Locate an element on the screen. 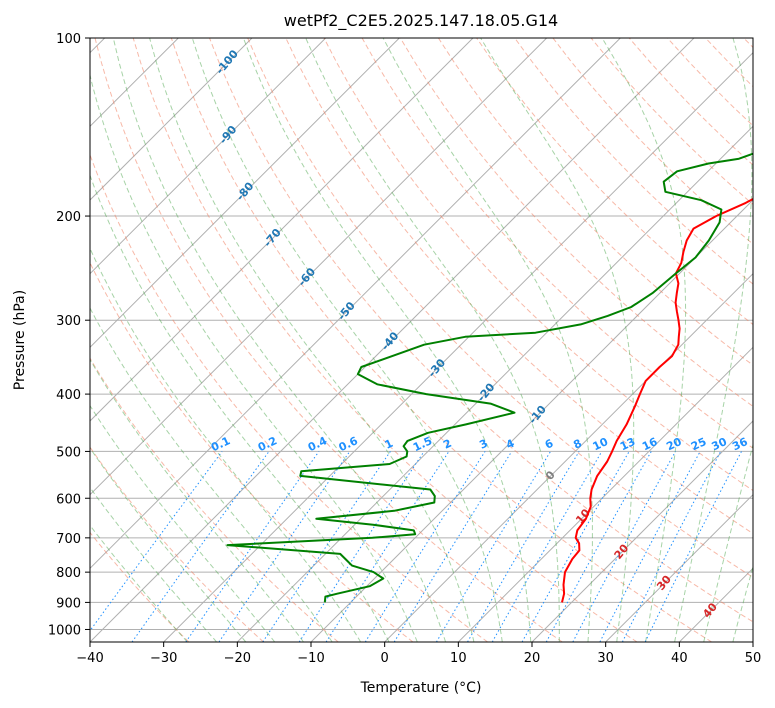 The width and height of the screenshot is (775, 708). y-tick-label: 500 is located at coordinates (68, 452).